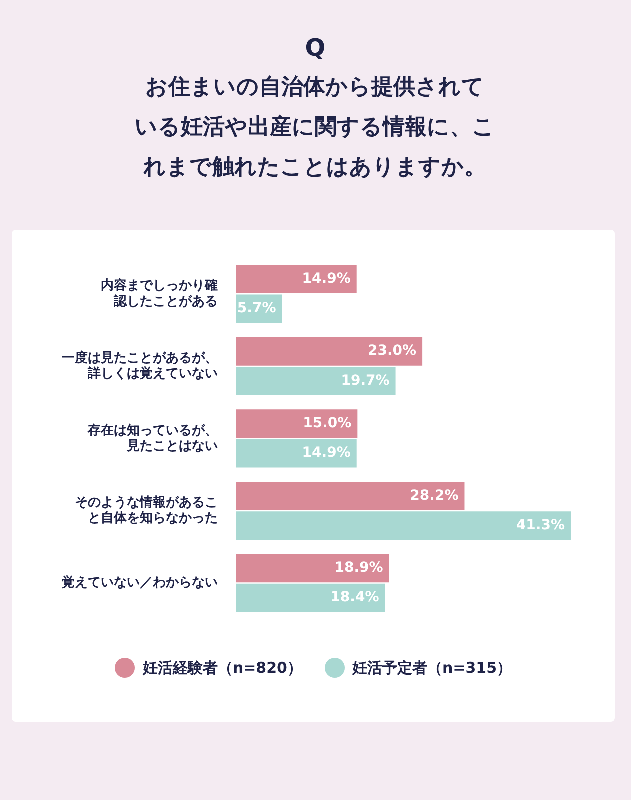 The image size is (631, 800). Describe the element at coordinates (355, 598) in the screenshot. I see `data-label: 18.4%` at that location.